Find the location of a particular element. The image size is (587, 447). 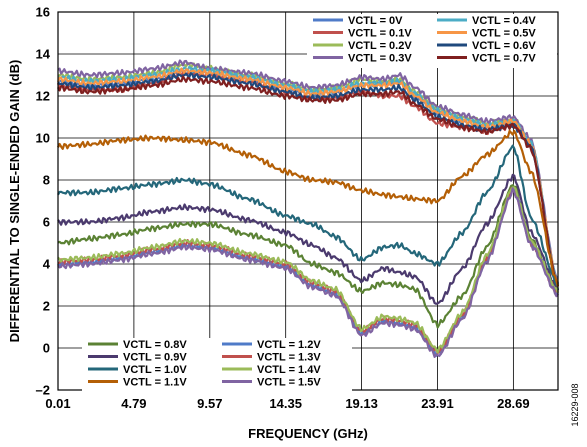

y-tick-label: 16 is located at coordinates (43, 12).